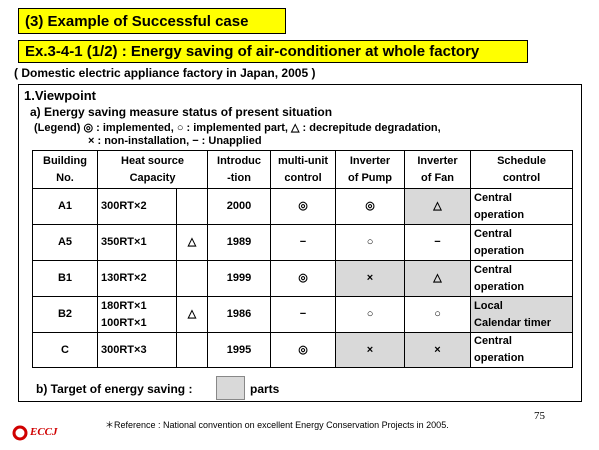 The width and height of the screenshot is (599, 450). Describe the element at coordinates (65, 350) in the screenshot. I see `table-cell: C` at that location.